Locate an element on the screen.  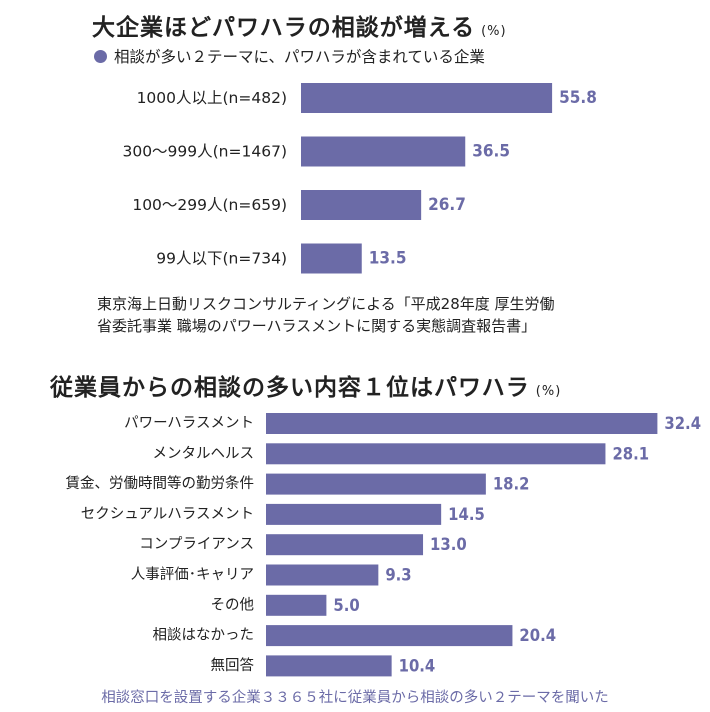
value-label-c2-8: 10.4 is located at coordinates (417, 665).